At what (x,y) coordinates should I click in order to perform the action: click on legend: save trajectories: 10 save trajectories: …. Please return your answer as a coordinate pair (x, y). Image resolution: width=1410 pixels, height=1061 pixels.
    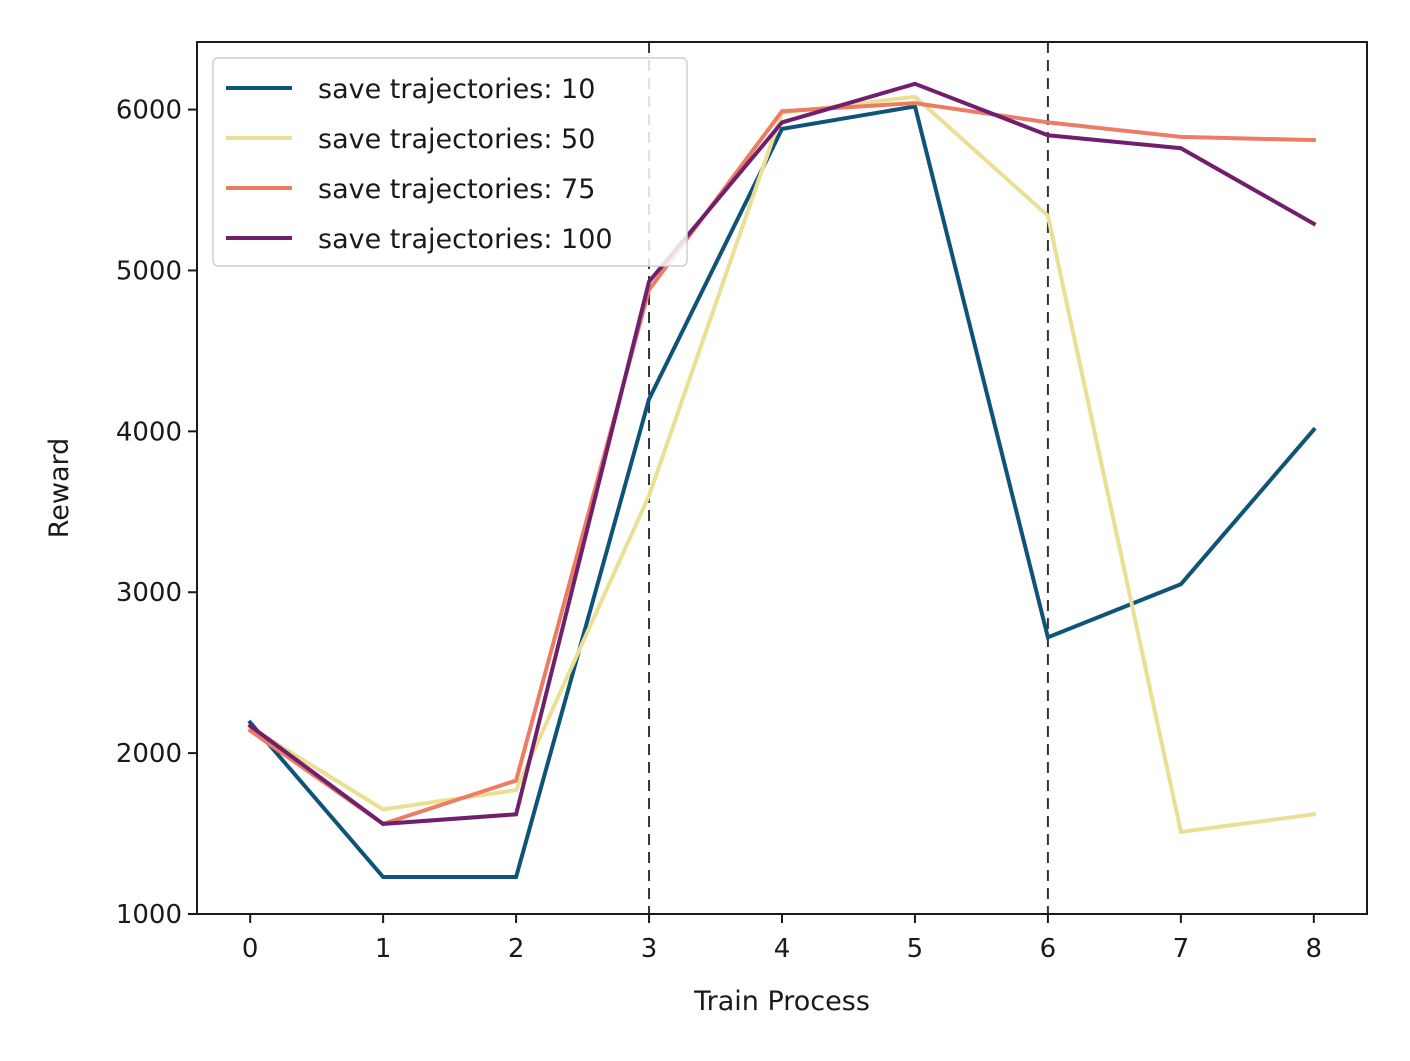
    Looking at the image, I should click on (450, 162).